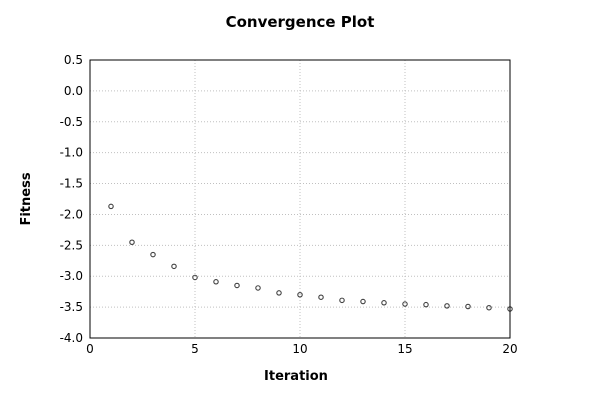 Image resolution: width=600 pixels, height=404 pixels. Describe the element at coordinates (71, 245) in the screenshot. I see `y-tick-label: -2.5` at that location.